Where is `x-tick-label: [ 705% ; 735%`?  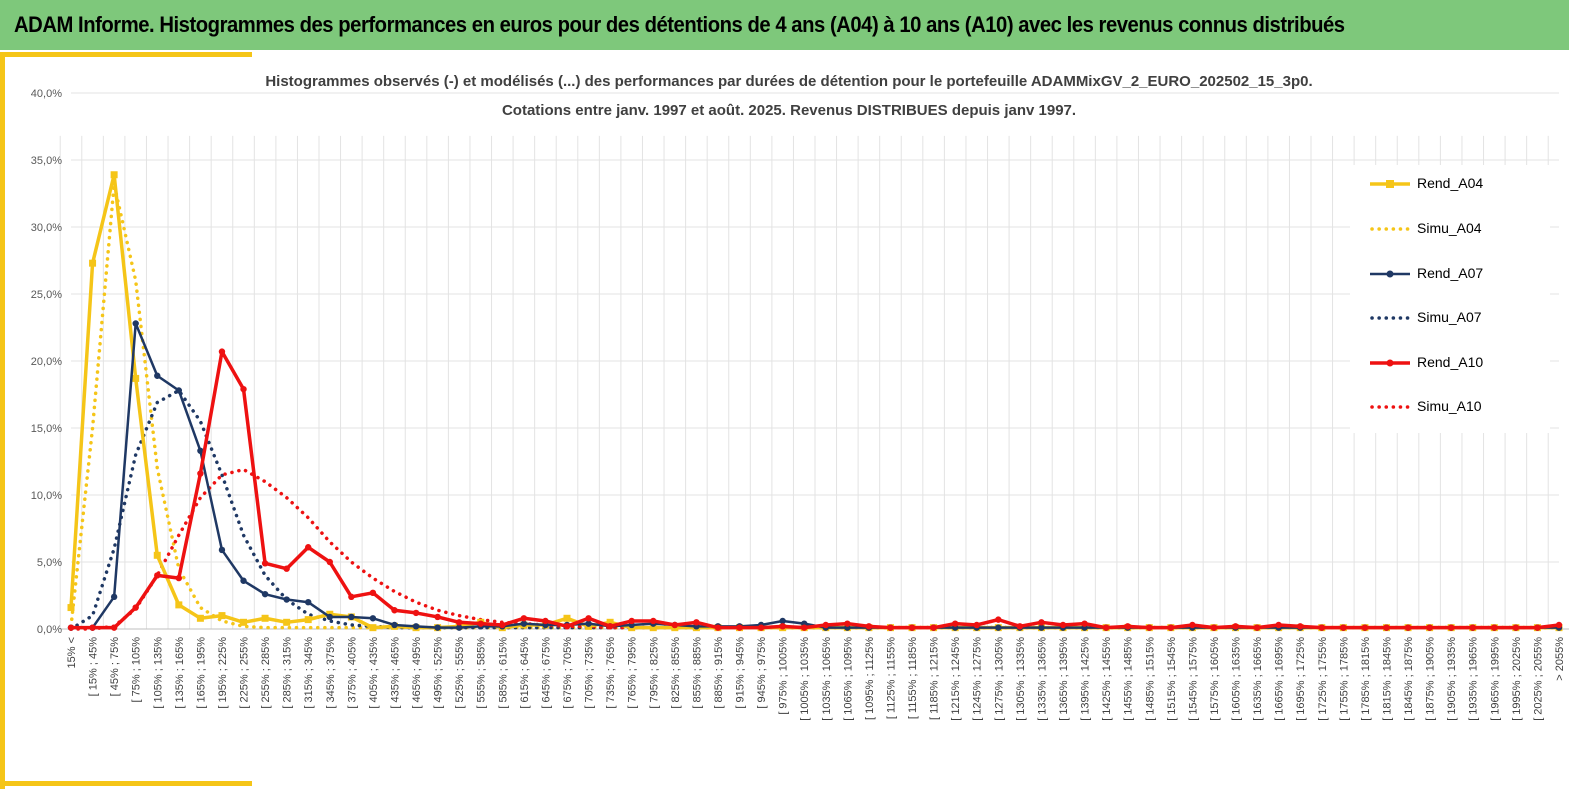 x-tick-label: [ 705% ; 735% is located at coordinates (590, 673).